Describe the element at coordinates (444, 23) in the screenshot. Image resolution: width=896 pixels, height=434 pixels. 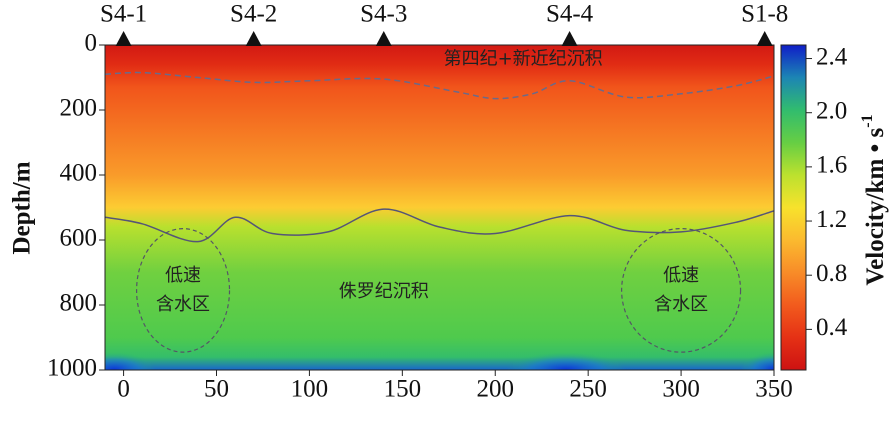
I see `stations: S4-1 S4-2 S4-3 S4-4 S1-8` at that location.